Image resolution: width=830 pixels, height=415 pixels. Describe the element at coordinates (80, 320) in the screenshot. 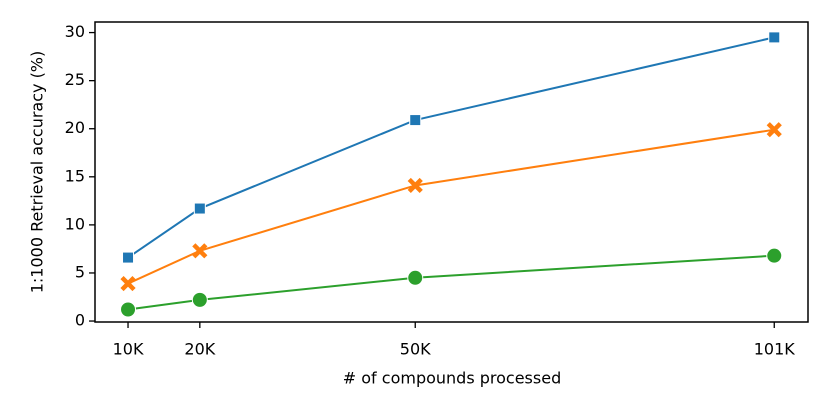

I see `y-tick-label: 0` at that location.